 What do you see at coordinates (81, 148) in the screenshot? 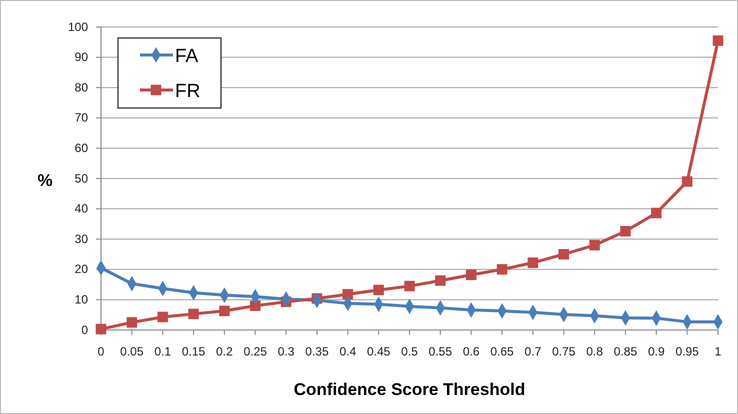
I see `y-tick-label: 60` at bounding box center [81, 148].